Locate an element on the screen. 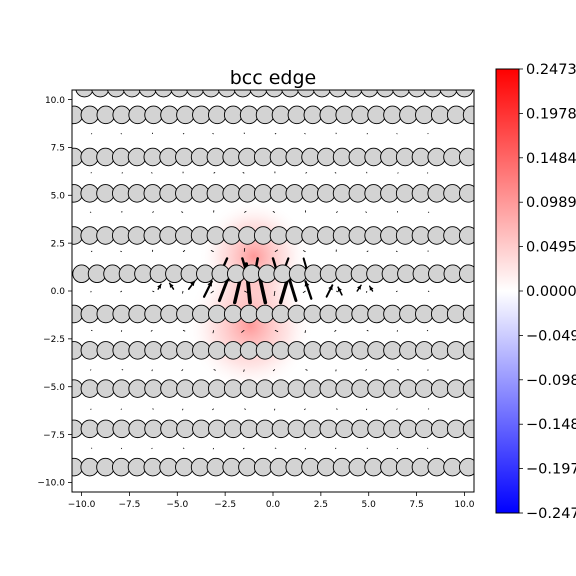 The image size is (576, 576). y-tick-label: 2.5 is located at coordinates (58, 244).